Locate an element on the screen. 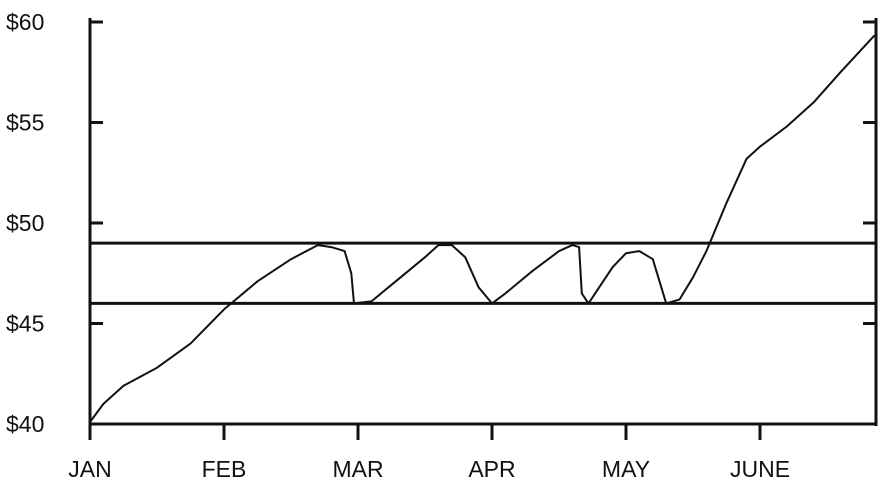  x-tick-label: FEB is located at coordinates (224, 468).